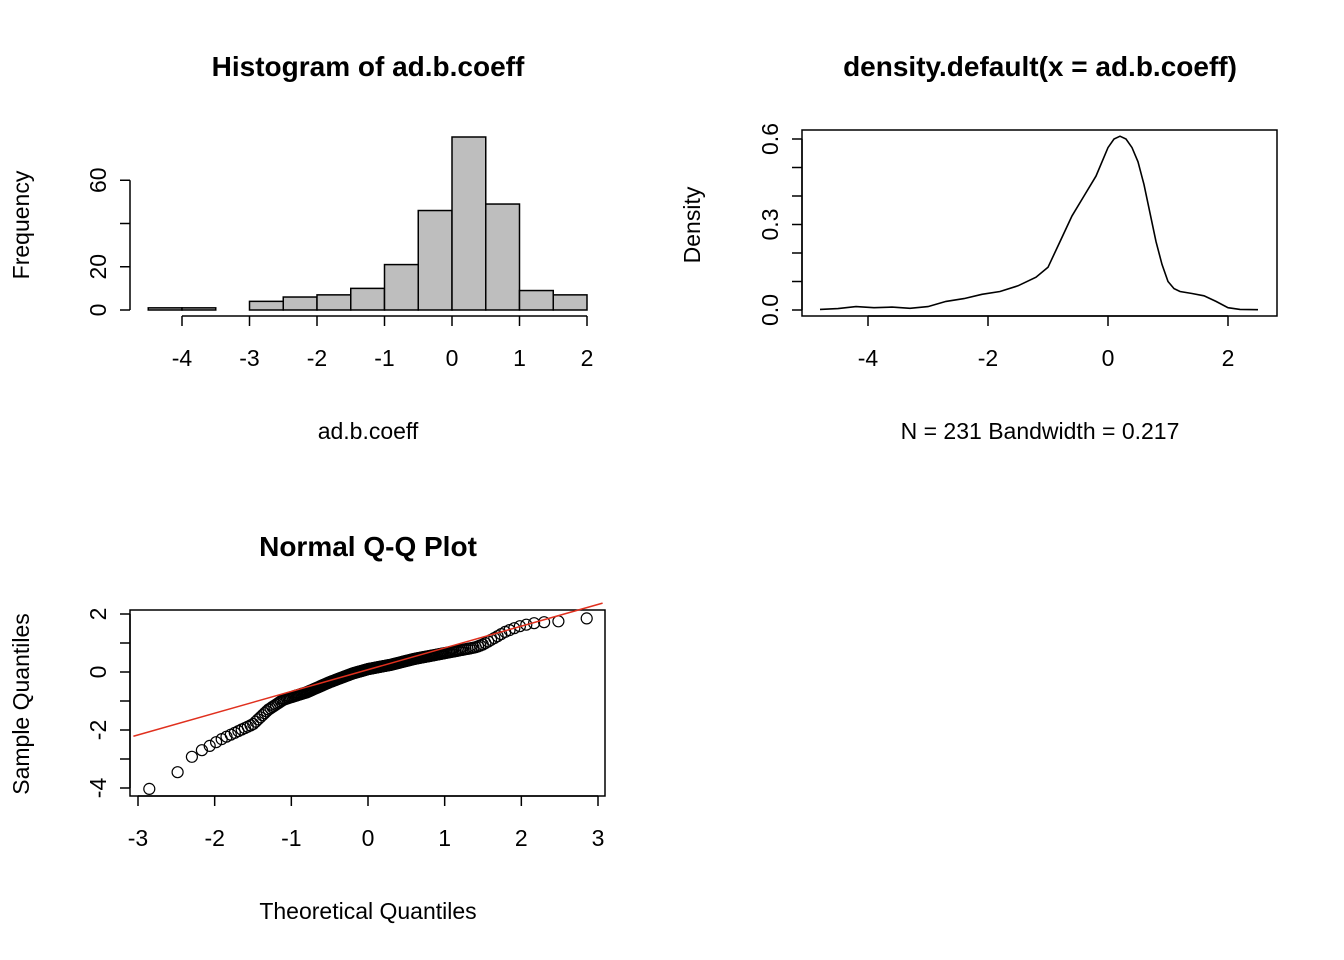  Describe the element at coordinates (21, 224) in the screenshot. I see `histogram-y-axis-label: Frequency` at that location.